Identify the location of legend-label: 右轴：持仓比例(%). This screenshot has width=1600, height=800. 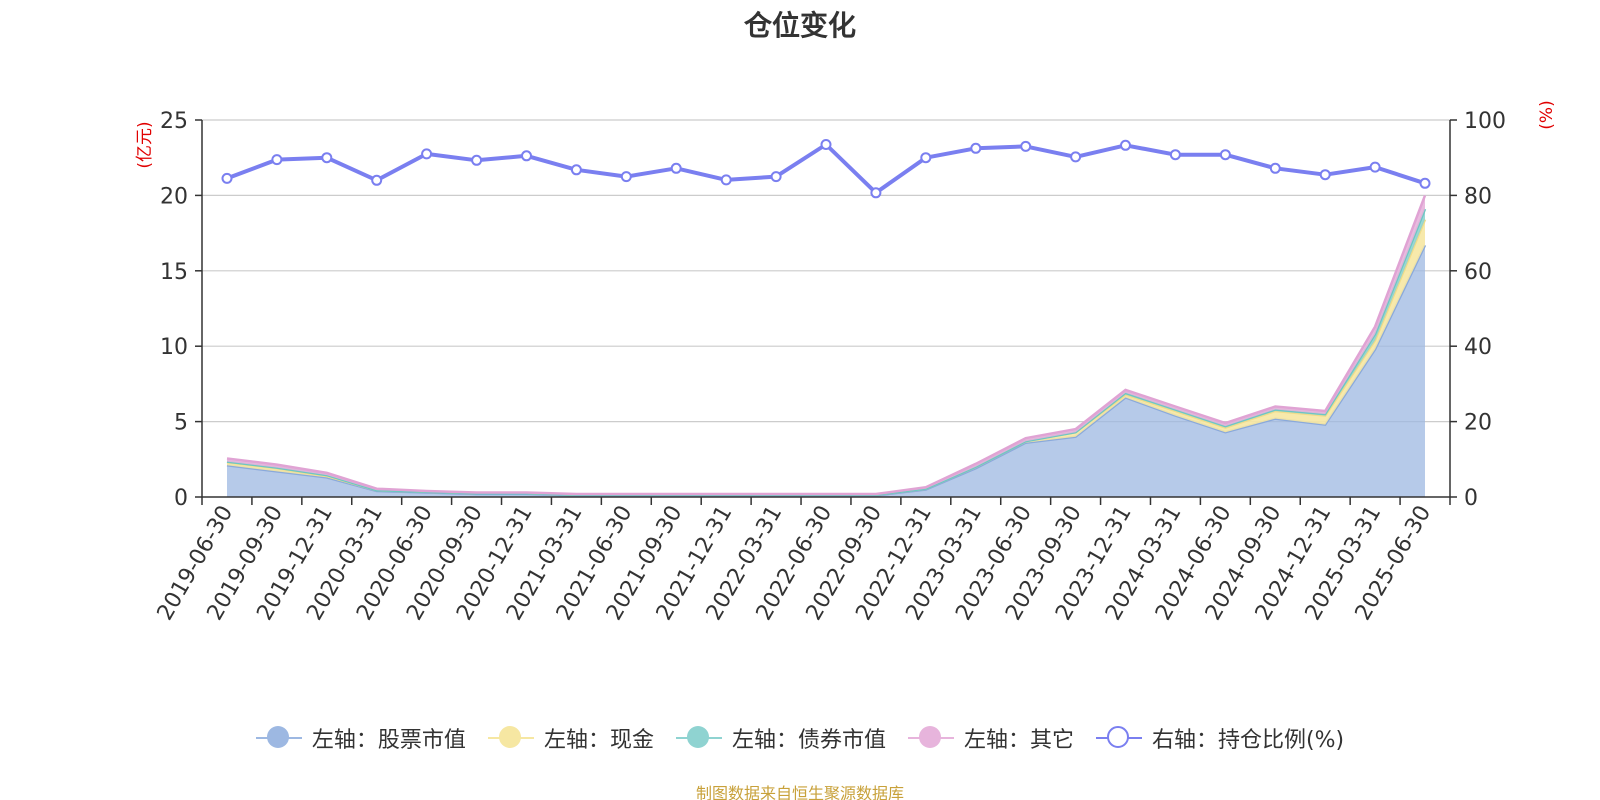
(1248, 740).